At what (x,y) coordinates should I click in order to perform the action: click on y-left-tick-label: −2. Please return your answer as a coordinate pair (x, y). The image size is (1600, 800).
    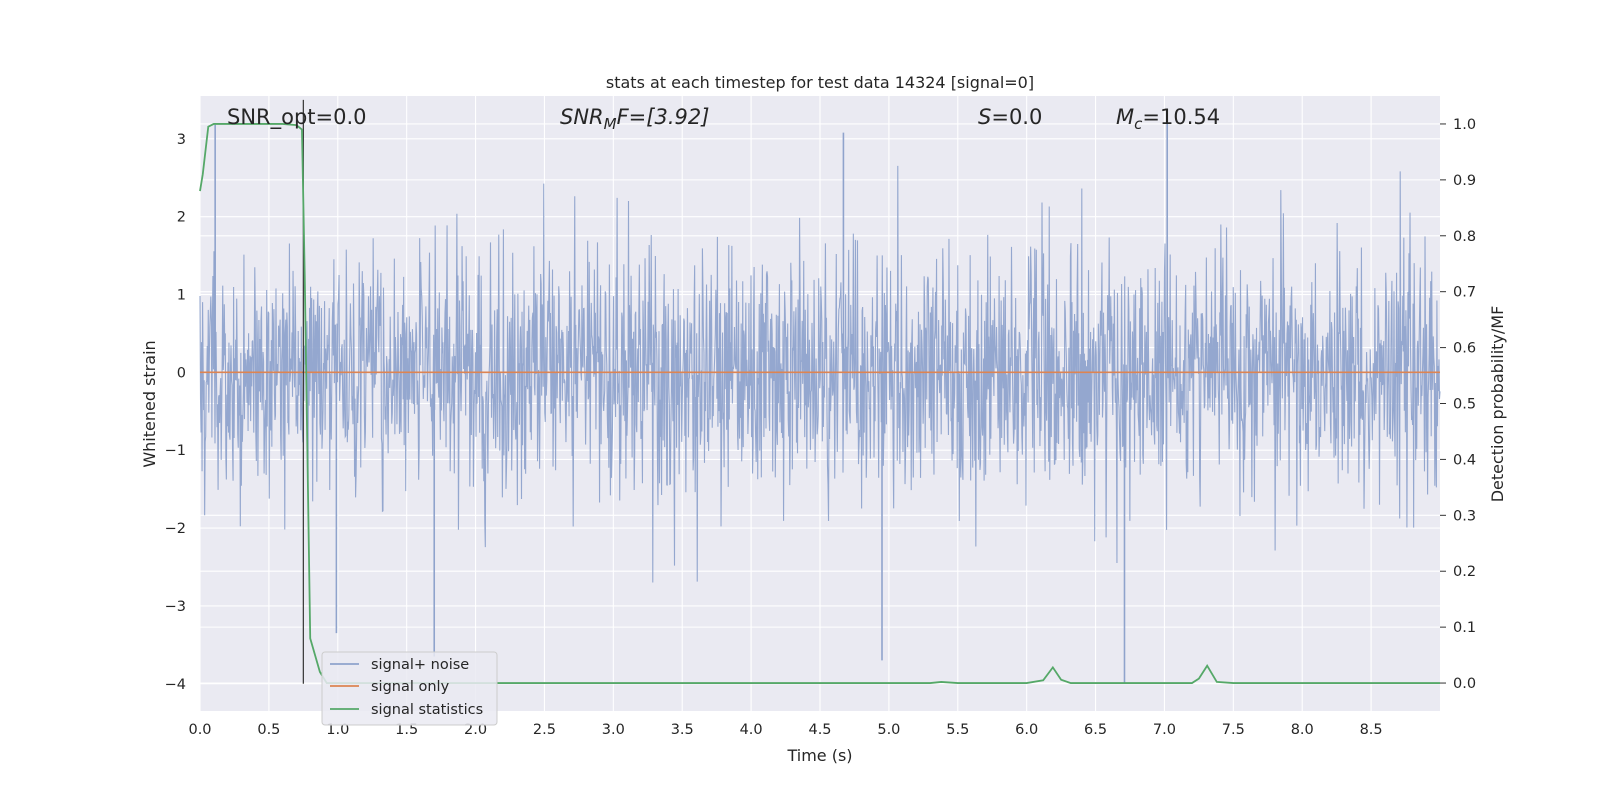
    Looking at the image, I should click on (175, 529).